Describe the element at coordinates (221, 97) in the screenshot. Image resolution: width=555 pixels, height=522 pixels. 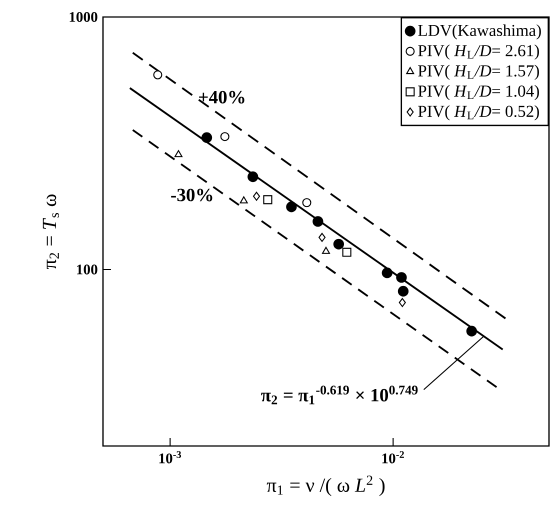
I see `annotation: +40%` at that location.